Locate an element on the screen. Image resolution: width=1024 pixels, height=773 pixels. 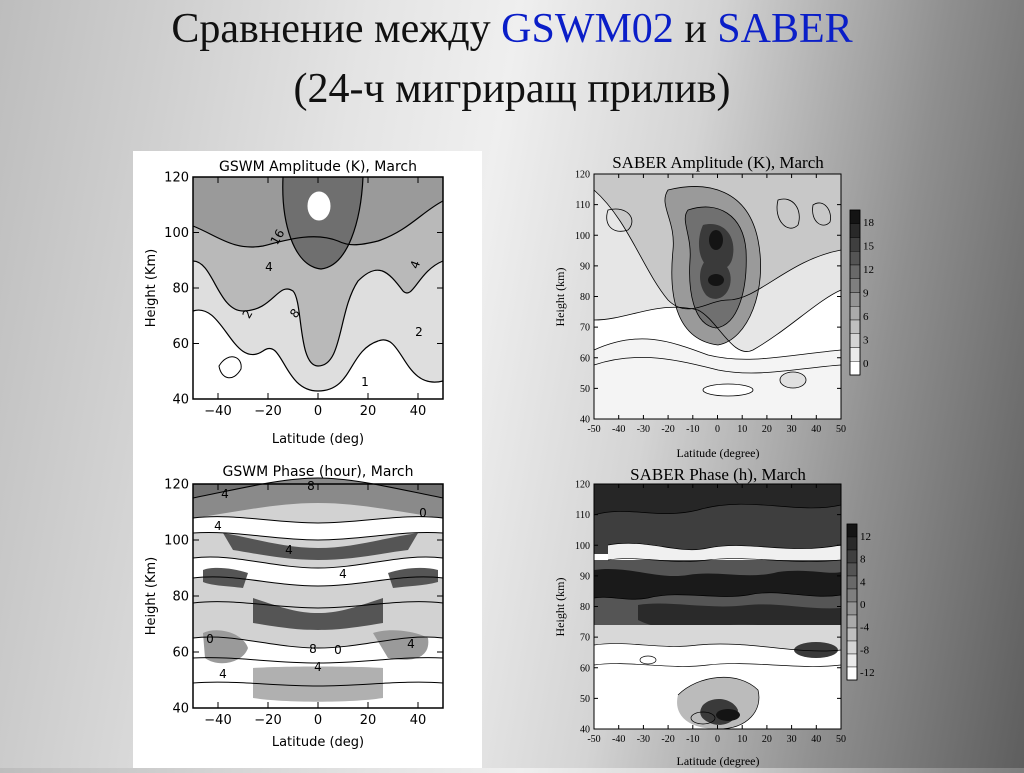
x-tick-label: -40 is located at coordinates (618, 739).